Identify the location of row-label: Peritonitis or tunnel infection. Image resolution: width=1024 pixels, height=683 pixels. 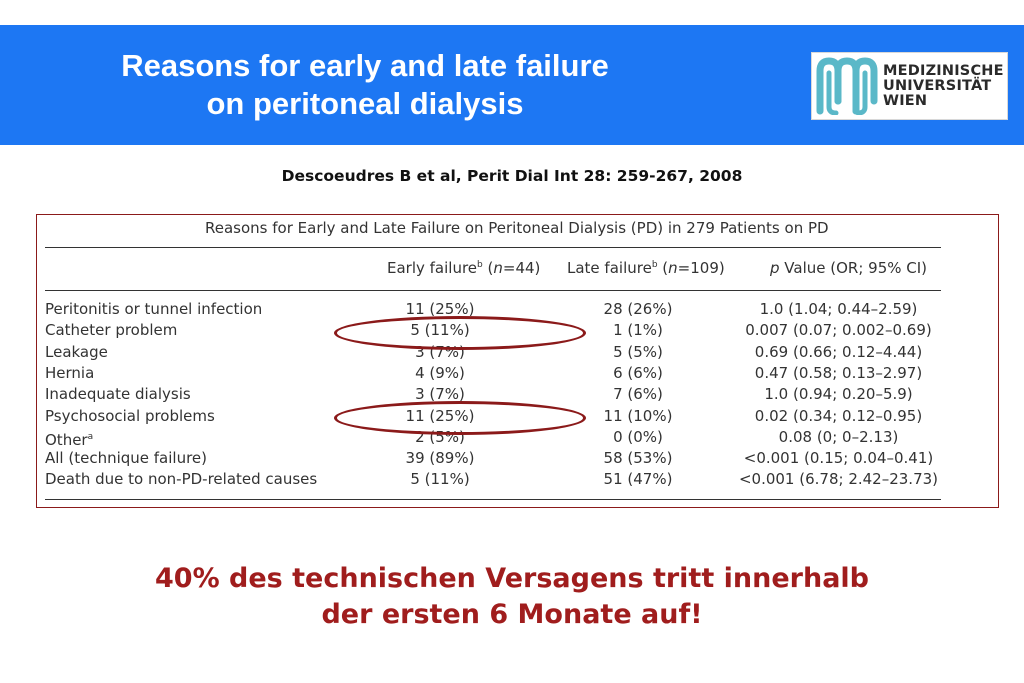
(153, 309).